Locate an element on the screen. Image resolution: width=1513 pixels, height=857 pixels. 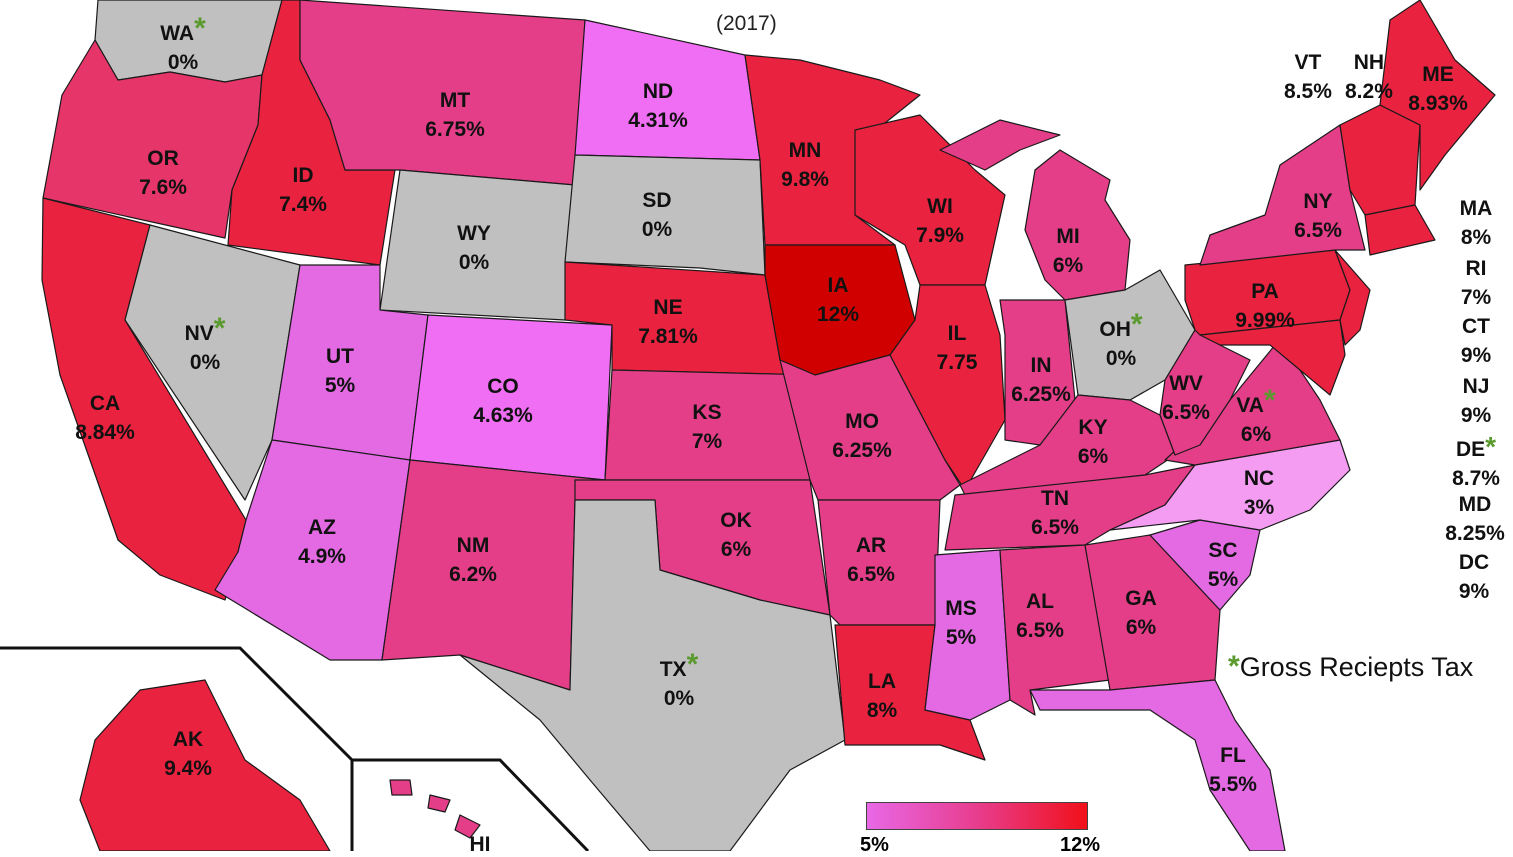
color-scale-bar is located at coordinates (977, 816).